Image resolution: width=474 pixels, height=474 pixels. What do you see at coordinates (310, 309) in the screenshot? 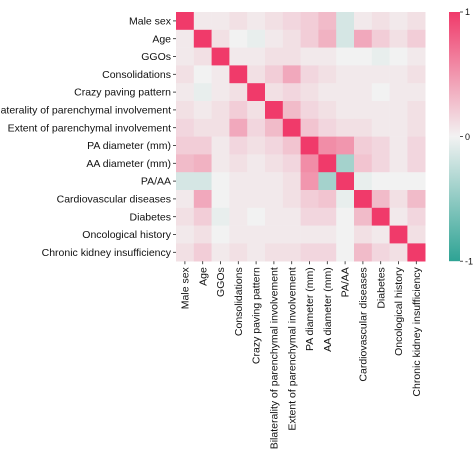
I see `column-label: PA diameter (mm)` at bounding box center [310, 309].